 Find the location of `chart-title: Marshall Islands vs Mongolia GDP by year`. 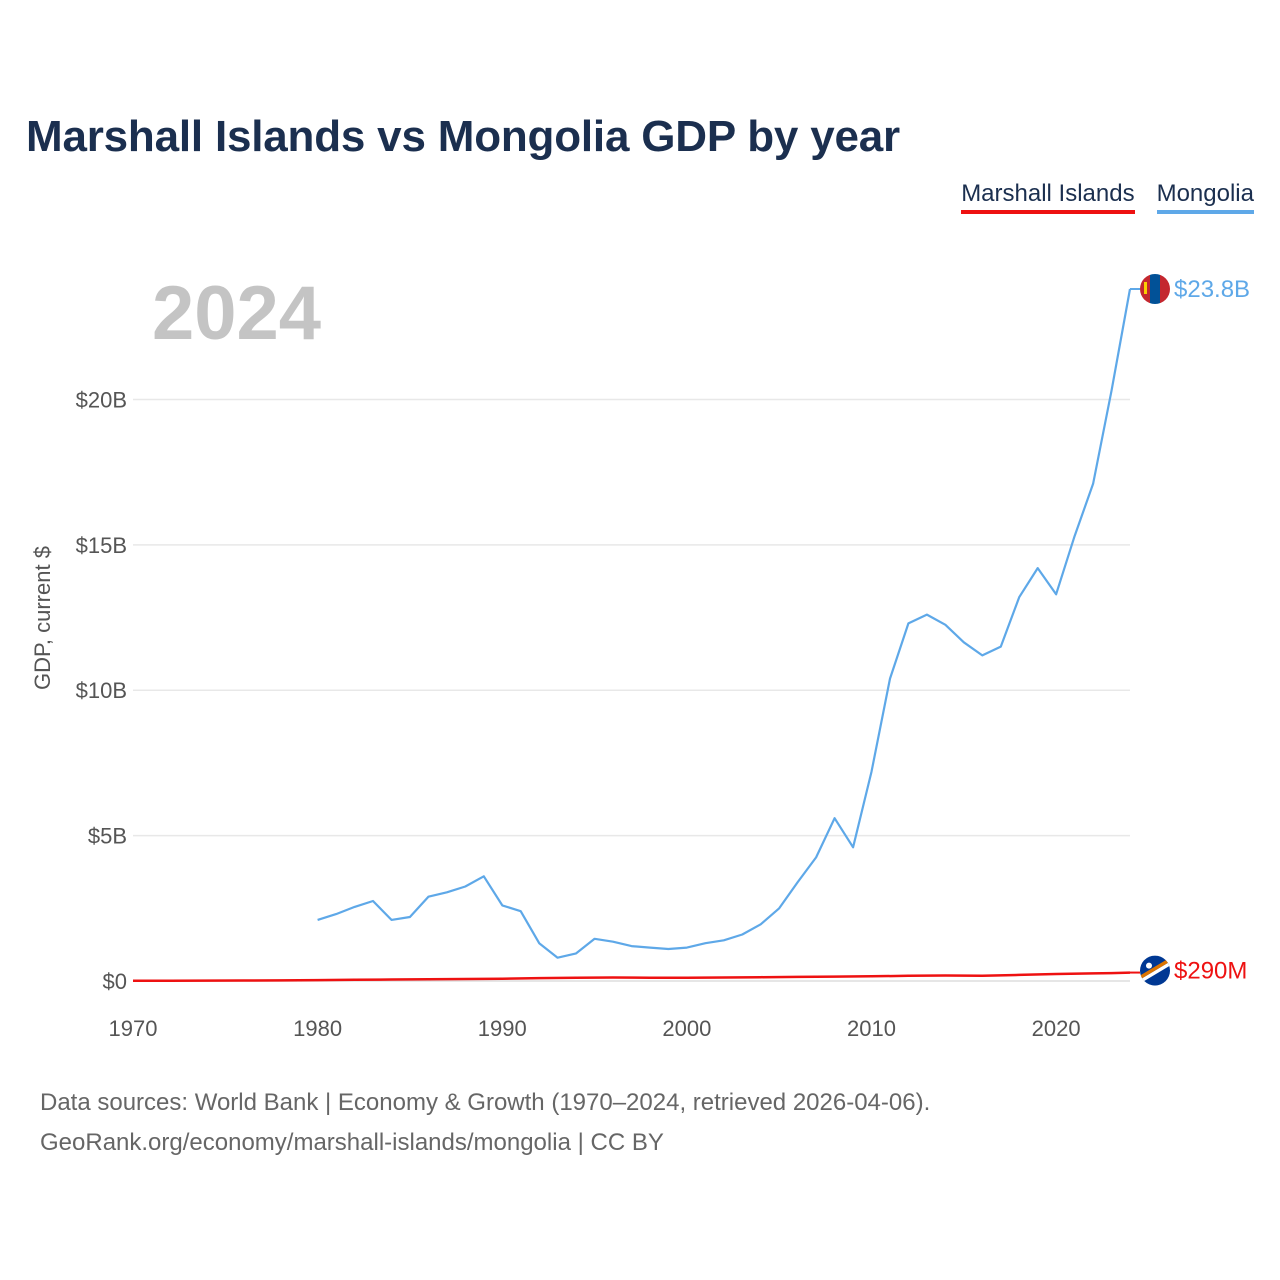

chart-title: Marshall Islands vs Mongolia GDP by year is located at coordinates (463, 136).